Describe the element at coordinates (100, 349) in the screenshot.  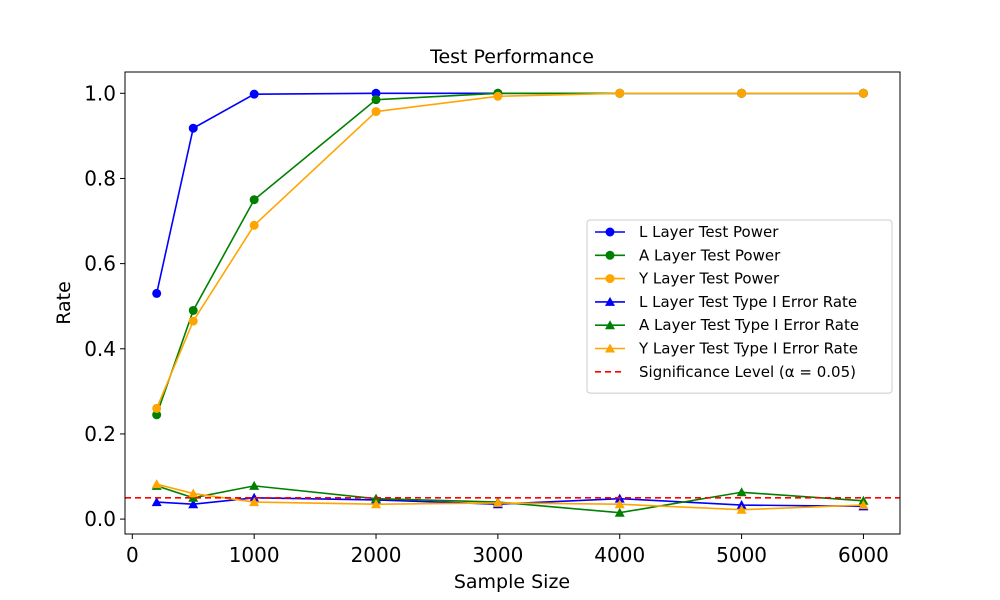
I see `y-tick-label: 0.4` at that location.